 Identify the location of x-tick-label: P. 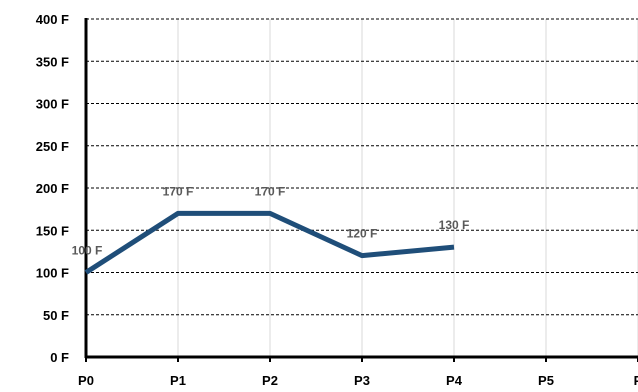
(636, 380).